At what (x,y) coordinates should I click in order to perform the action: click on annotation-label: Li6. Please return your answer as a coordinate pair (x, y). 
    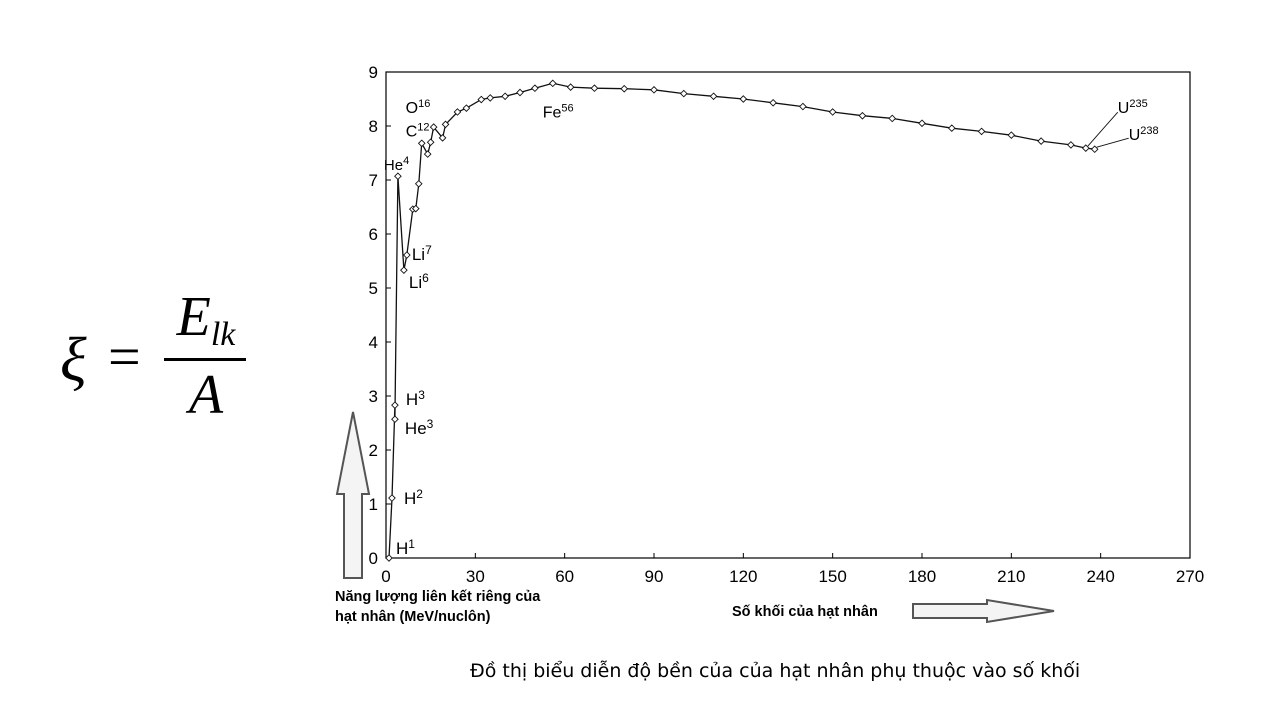
    Looking at the image, I should click on (419, 281).